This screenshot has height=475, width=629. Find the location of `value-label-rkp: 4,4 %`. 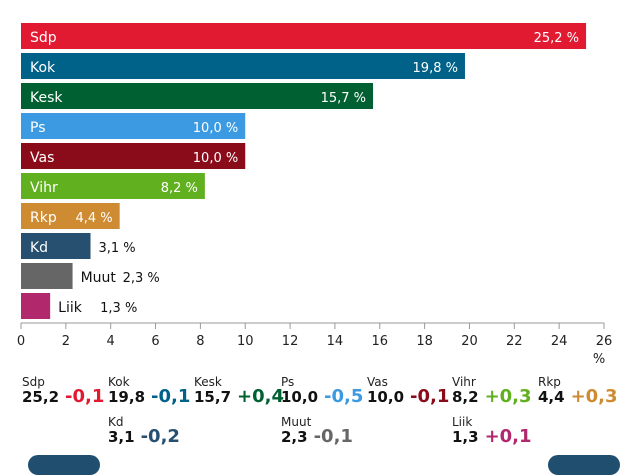

value-label-rkp: 4,4 % is located at coordinates (93, 218).